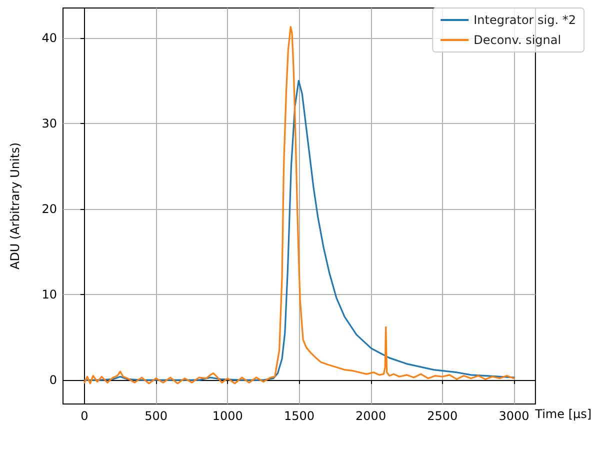 The height and width of the screenshot is (452, 592). I want to click on y-tick-label: 30, so click(49, 123).